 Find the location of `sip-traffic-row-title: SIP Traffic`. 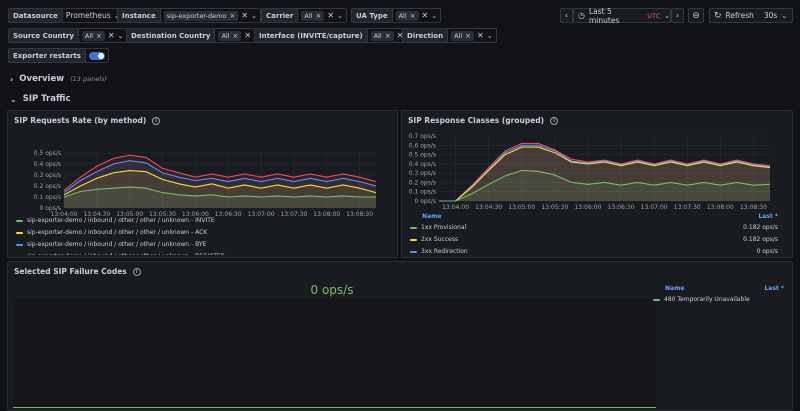

sip-traffic-row-title: SIP Traffic is located at coordinates (46, 99).